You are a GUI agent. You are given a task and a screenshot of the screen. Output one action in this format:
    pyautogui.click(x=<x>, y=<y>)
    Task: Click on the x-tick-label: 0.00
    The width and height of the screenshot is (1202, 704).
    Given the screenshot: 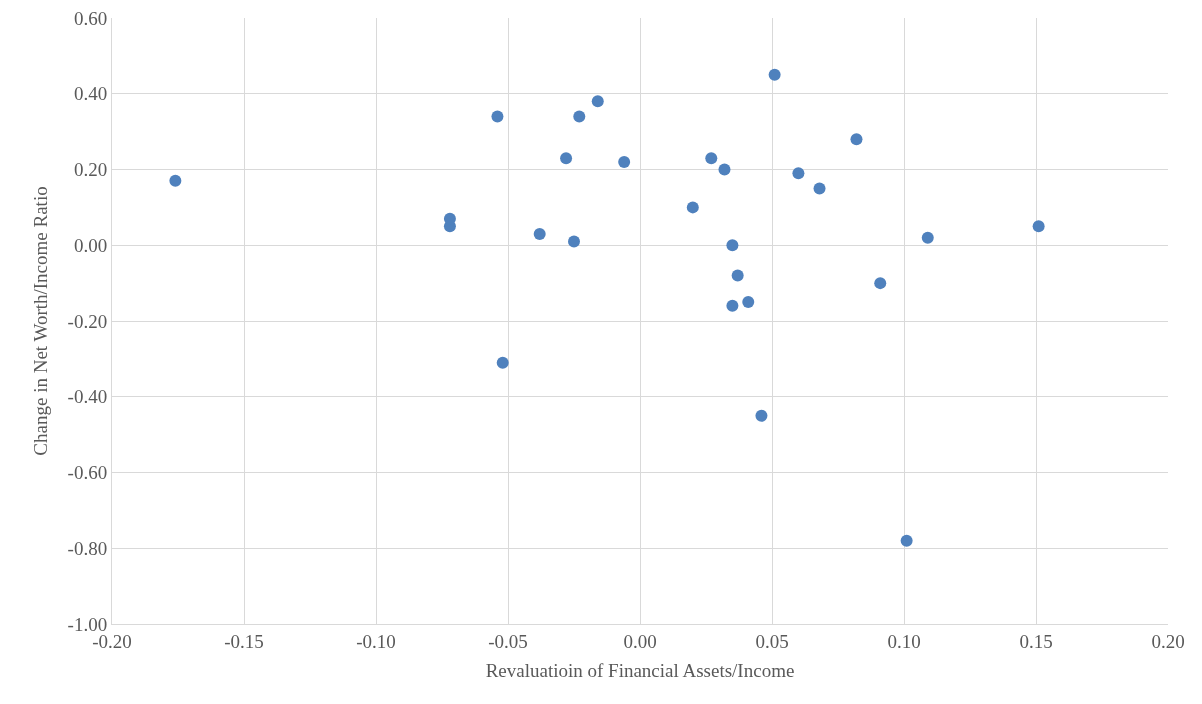 What is the action you would take?
    pyautogui.click(x=640, y=641)
    